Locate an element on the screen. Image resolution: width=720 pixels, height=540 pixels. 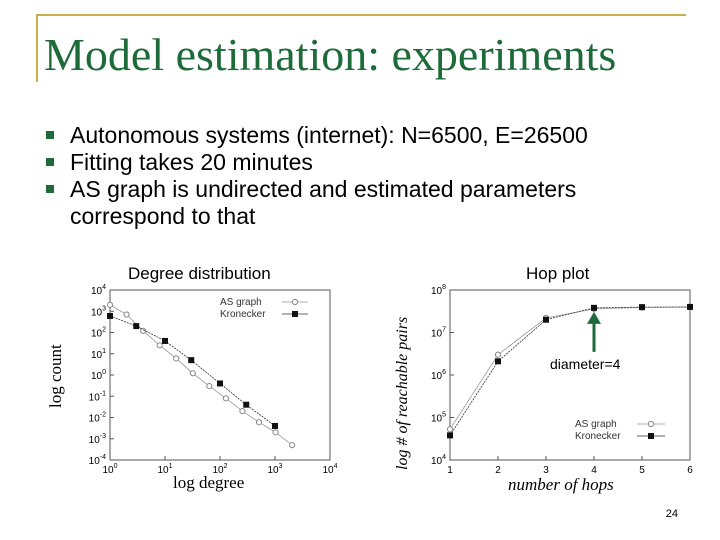
hop-ytick-label: 10⁷ is located at coordinates (438, 333).